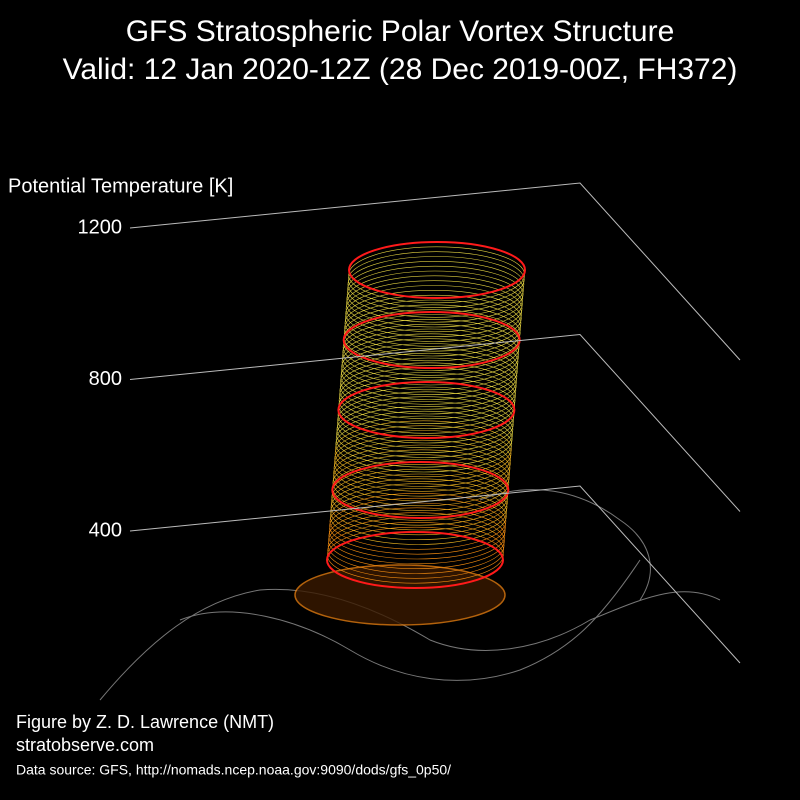  I want to click on chart-title: GFS Stratospheric Polar Vortex Structure, so click(400, 31).